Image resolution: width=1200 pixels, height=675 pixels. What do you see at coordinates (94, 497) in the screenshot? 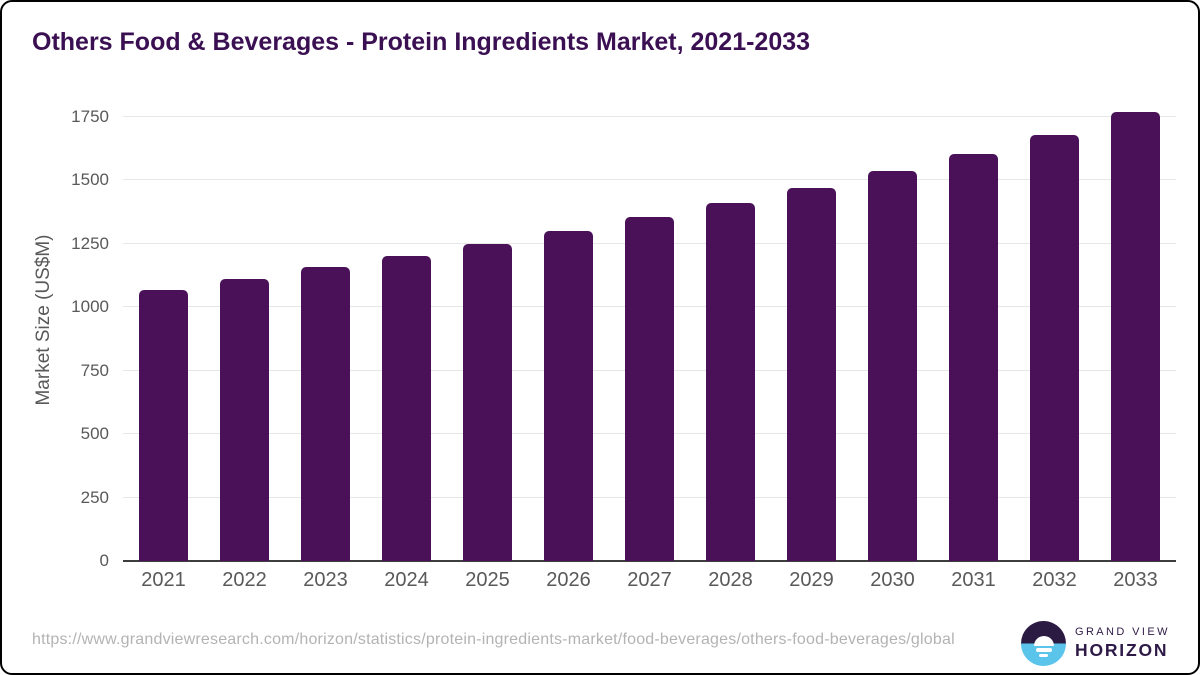
I see `y-axis-tick-label: 250` at bounding box center [94, 497].